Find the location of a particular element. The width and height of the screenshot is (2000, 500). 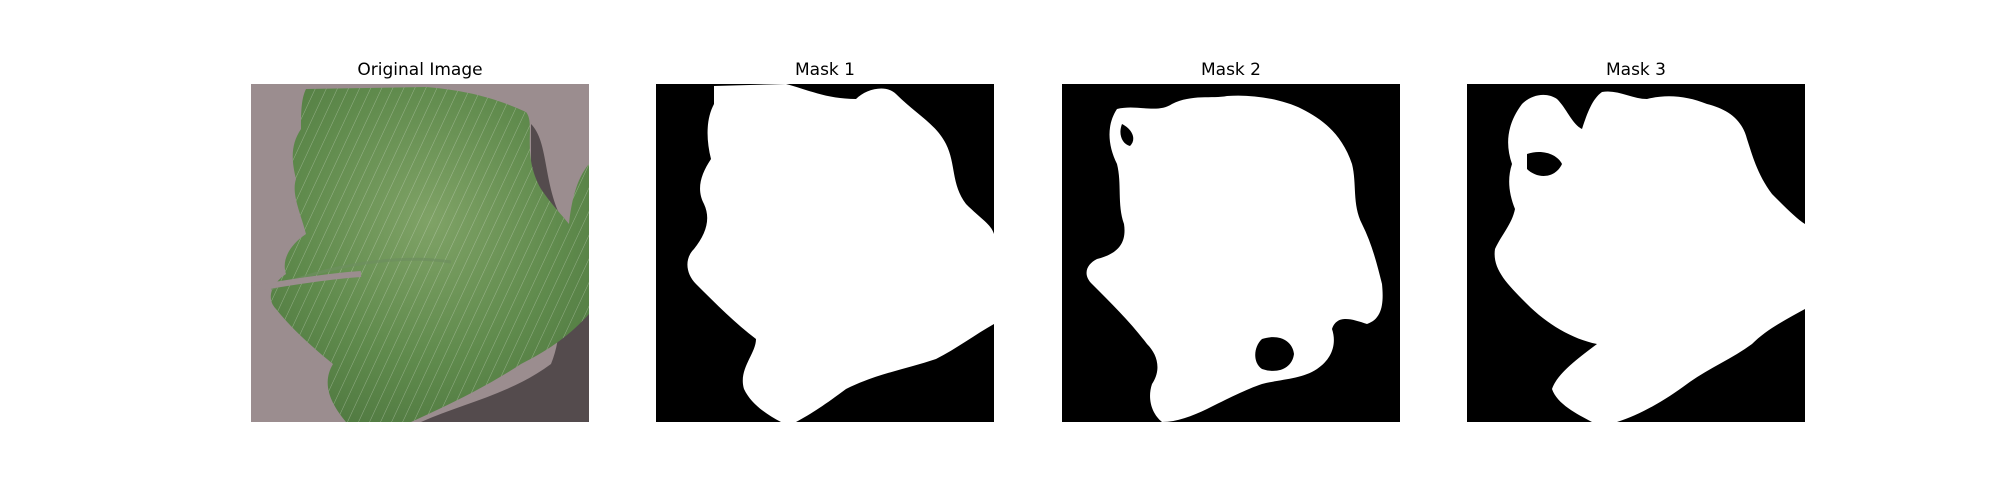

mask-3-image is located at coordinates (1636, 253).